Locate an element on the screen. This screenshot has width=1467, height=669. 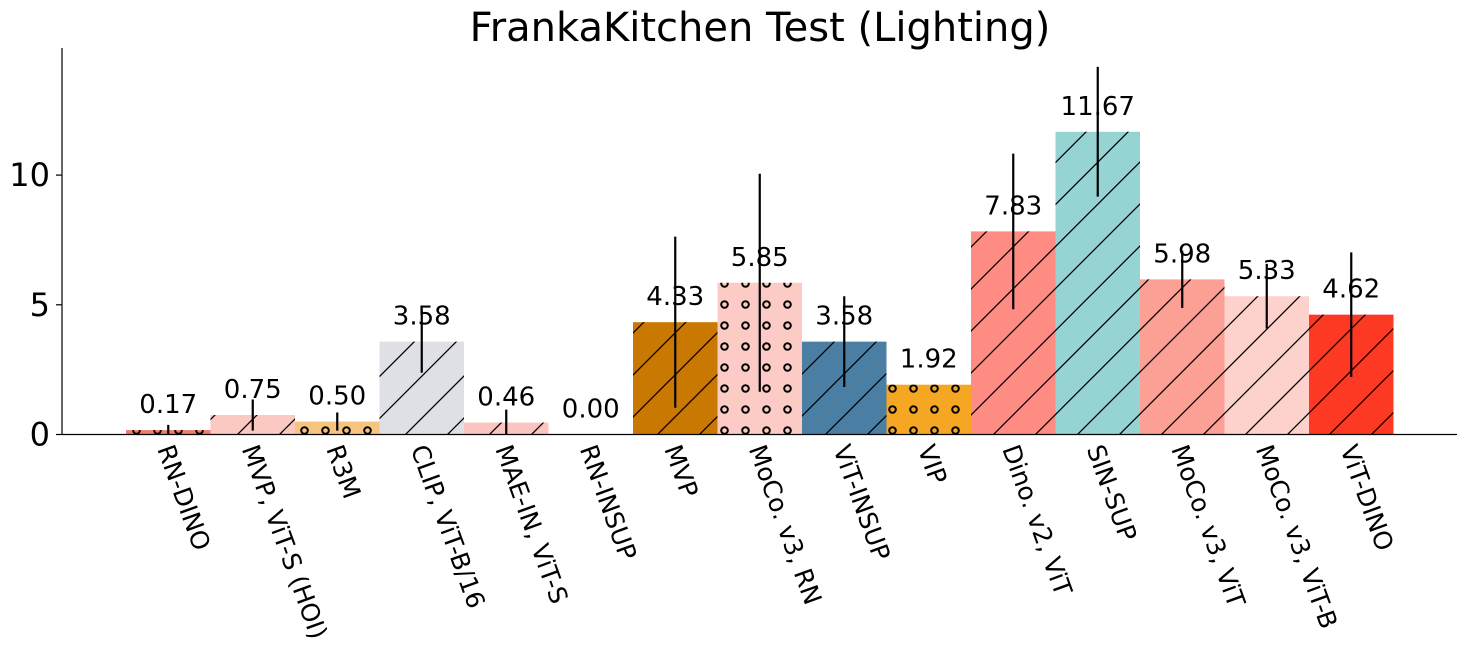
y-tick-label: 0 is located at coordinates (40, 435).